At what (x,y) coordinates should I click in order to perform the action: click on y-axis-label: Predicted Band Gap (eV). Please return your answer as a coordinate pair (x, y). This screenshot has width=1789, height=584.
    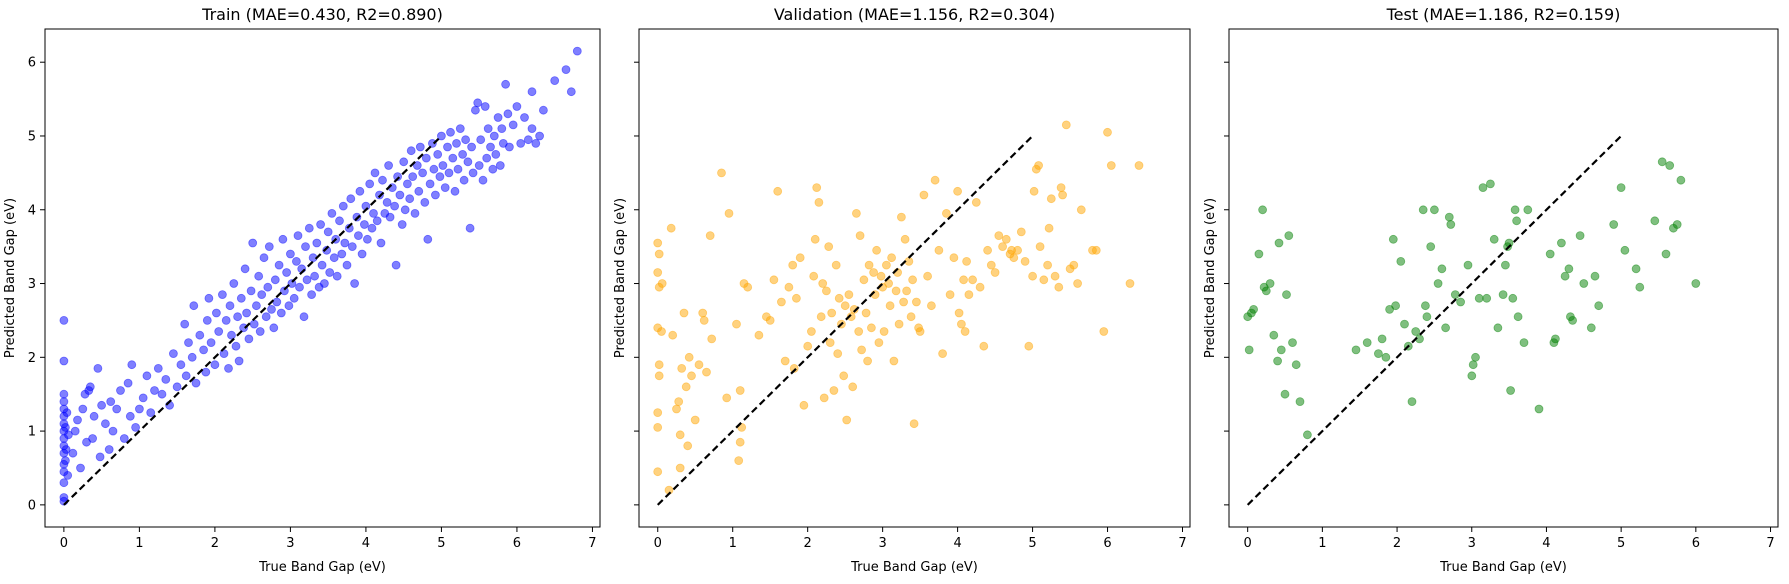
    Looking at the image, I should click on (10, 278).